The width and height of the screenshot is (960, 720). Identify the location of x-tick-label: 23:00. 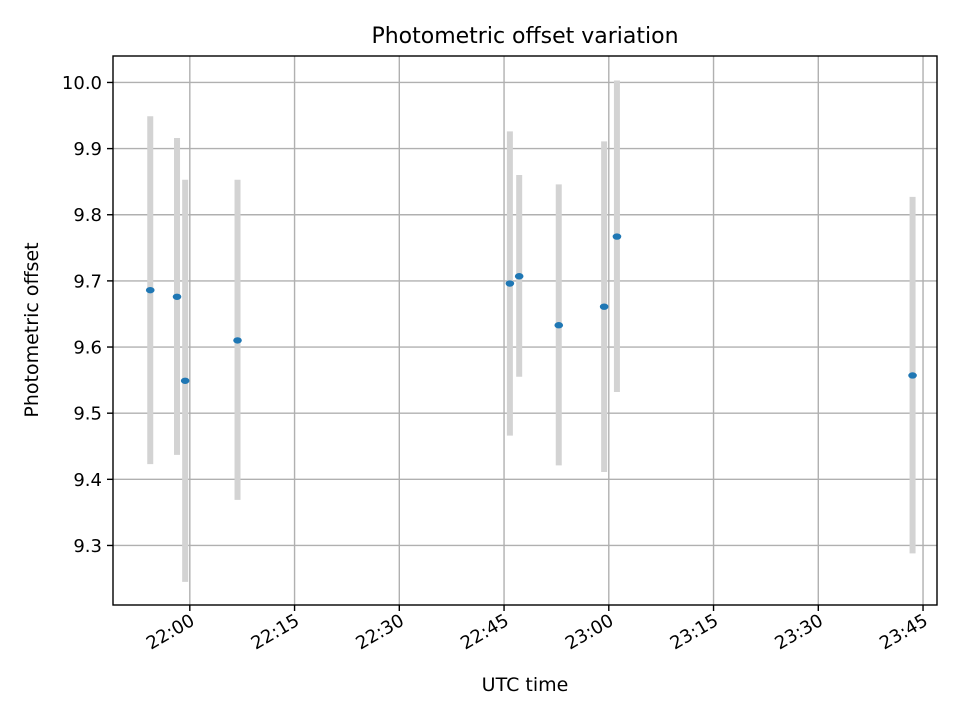
(589, 632).